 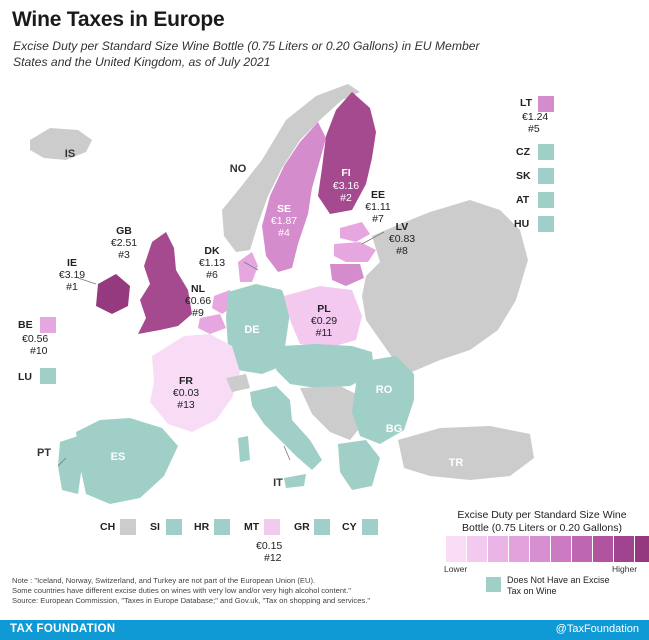 What do you see at coordinates (25, 325) in the screenshot?
I see `svg-text: BE` at bounding box center [25, 325].